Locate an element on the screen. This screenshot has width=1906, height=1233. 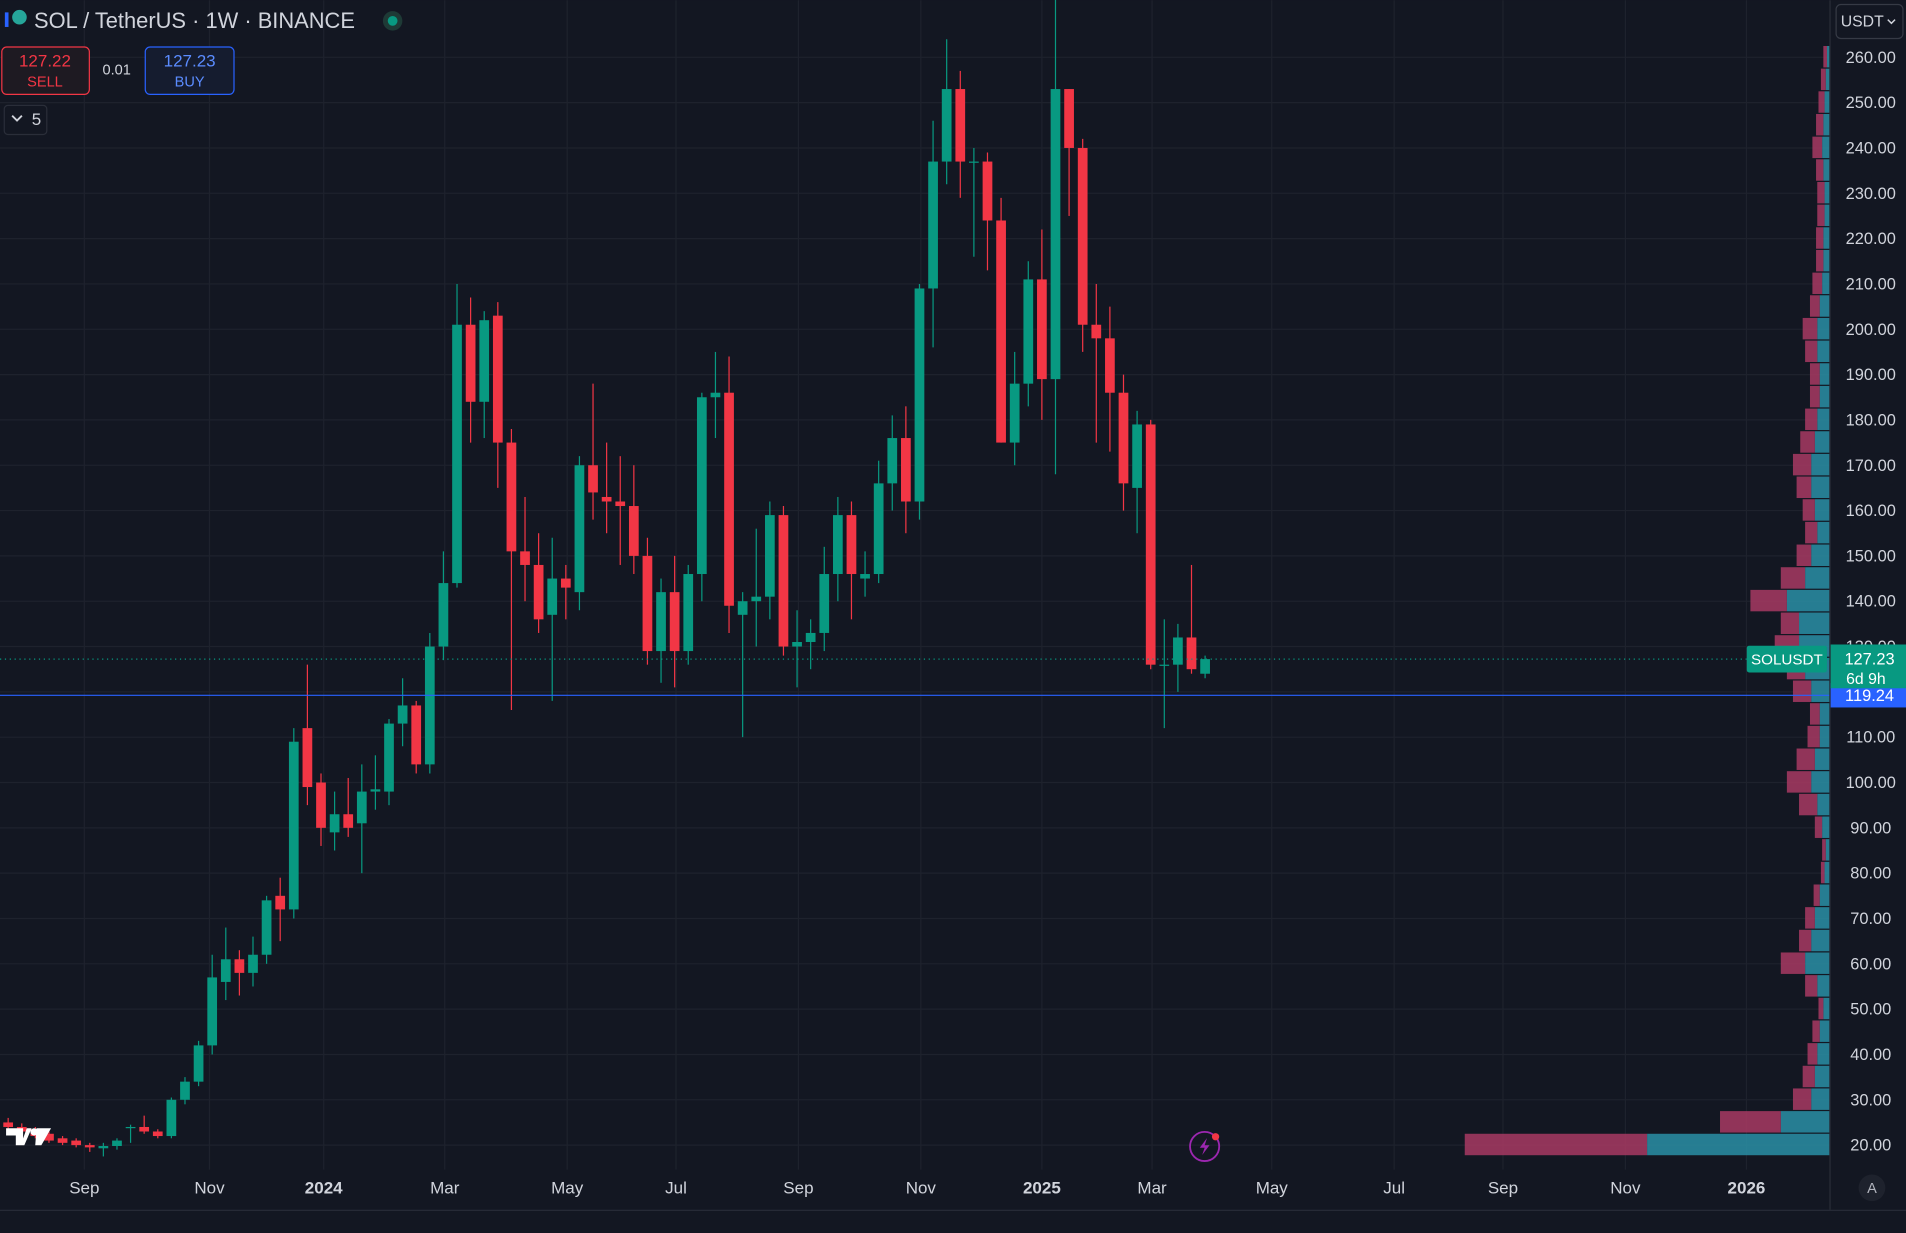
logo is located at coordinates (29, 1137).